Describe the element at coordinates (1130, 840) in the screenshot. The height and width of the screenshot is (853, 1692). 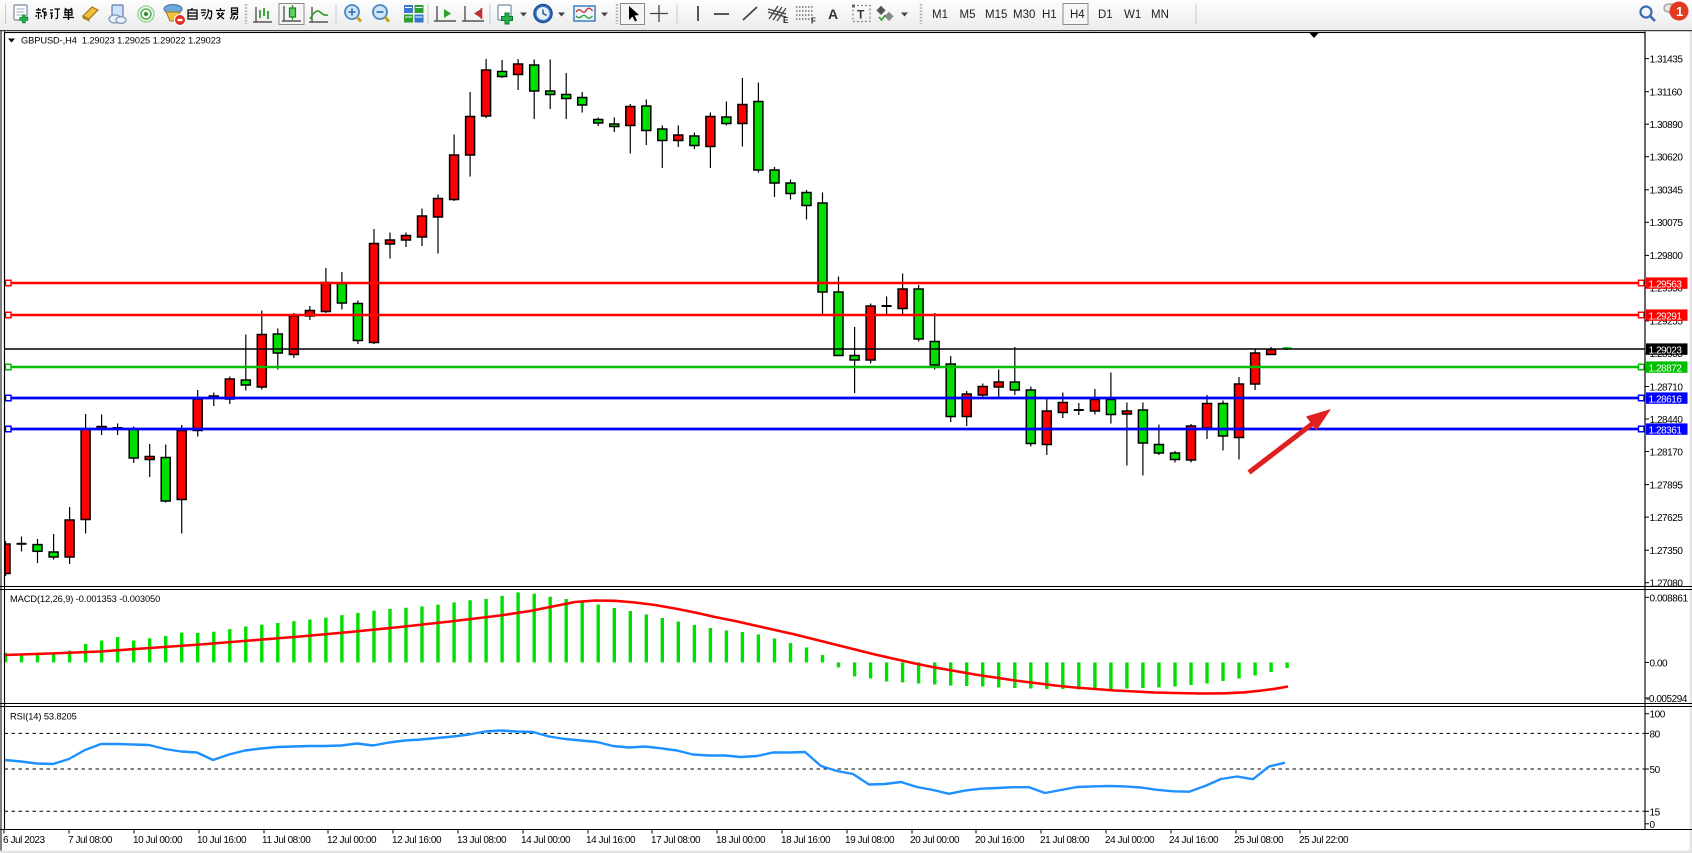
I see `svg-text: 24 Jul 00:00` at that location.